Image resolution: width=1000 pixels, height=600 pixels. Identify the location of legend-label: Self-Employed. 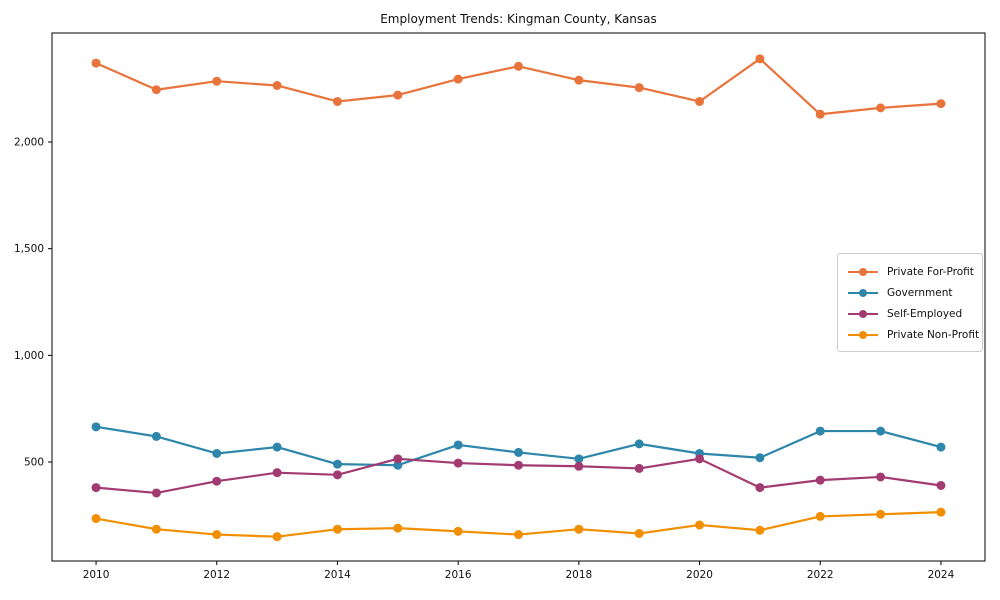
(925, 313).